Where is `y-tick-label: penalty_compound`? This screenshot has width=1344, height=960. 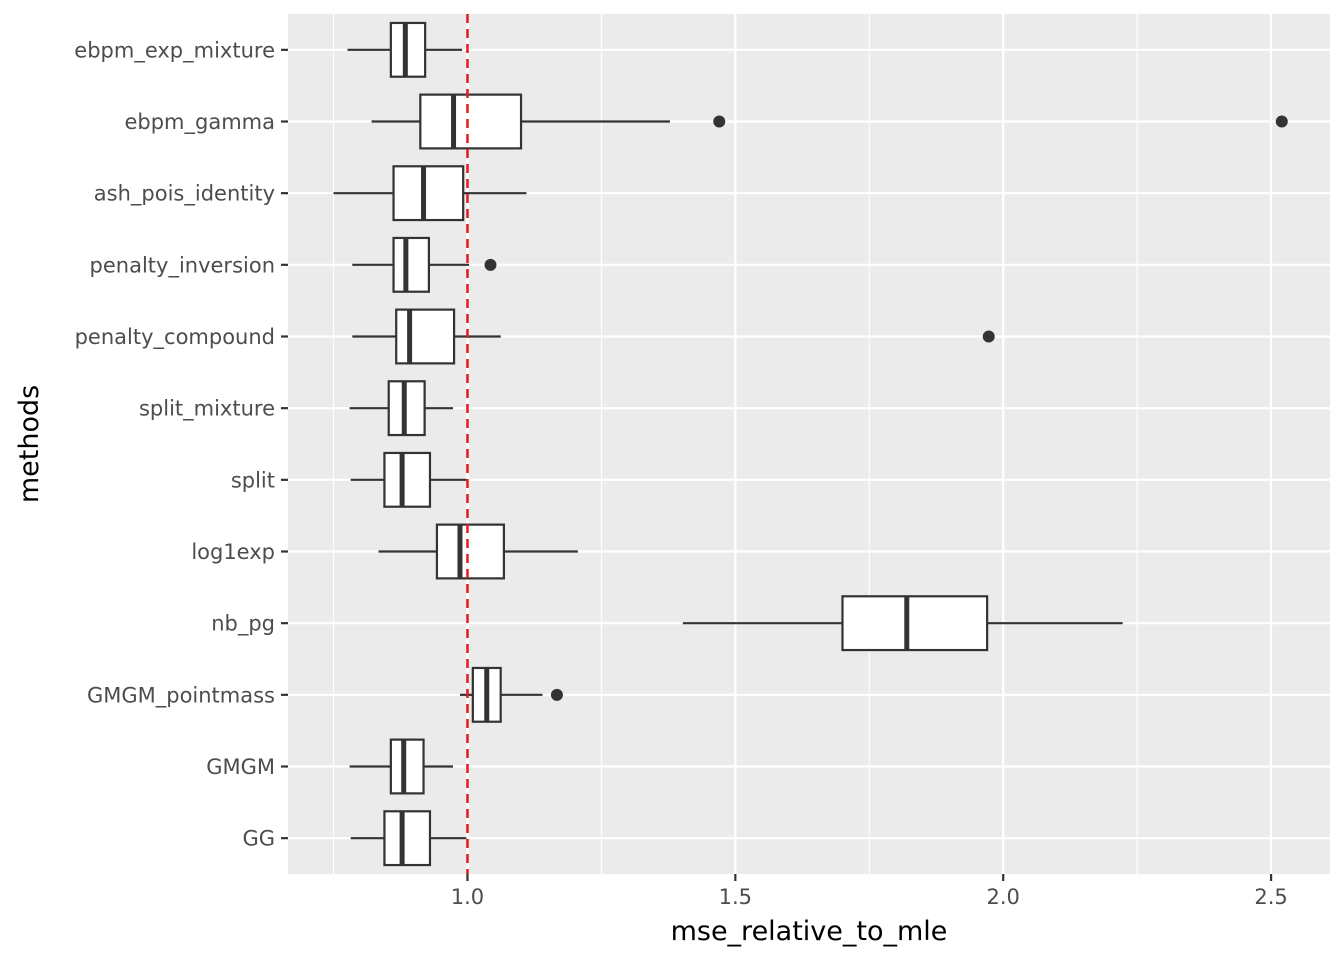 y-tick-label: penalty_compound is located at coordinates (175, 337).